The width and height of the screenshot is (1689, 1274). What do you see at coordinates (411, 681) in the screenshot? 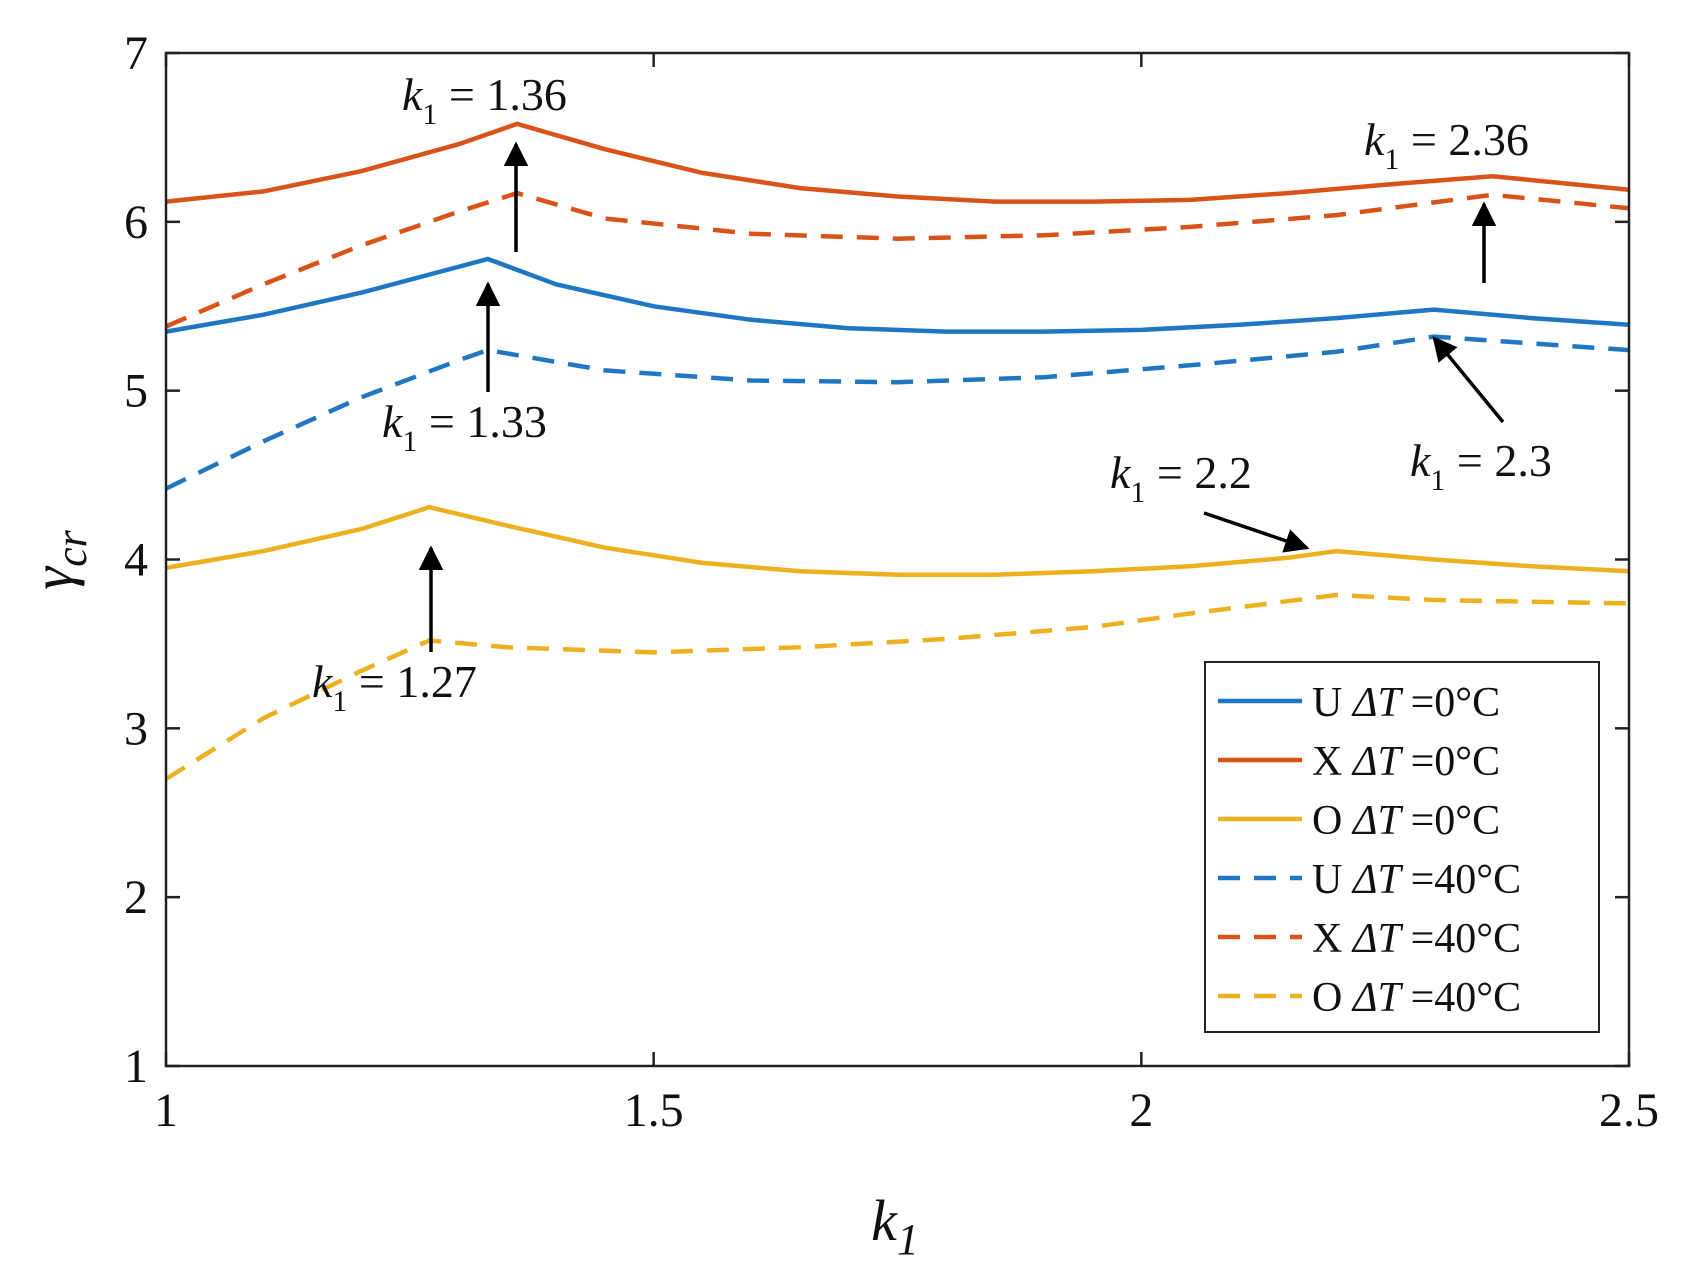
I see `annotation-value: = 1.27` at bounding box center [411, 681].